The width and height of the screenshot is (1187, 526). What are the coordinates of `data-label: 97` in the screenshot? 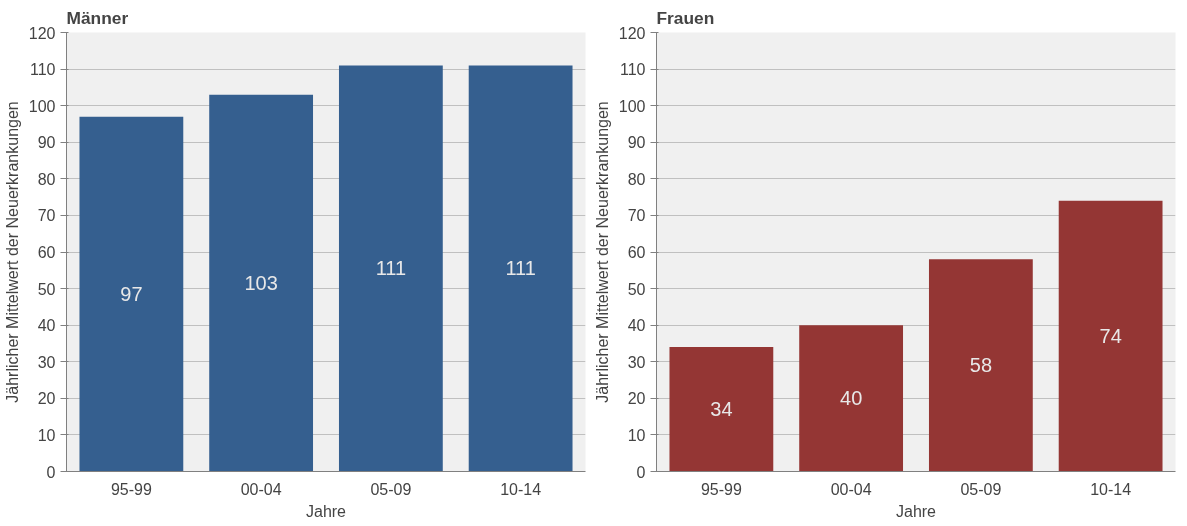 It's located at (131, 294).